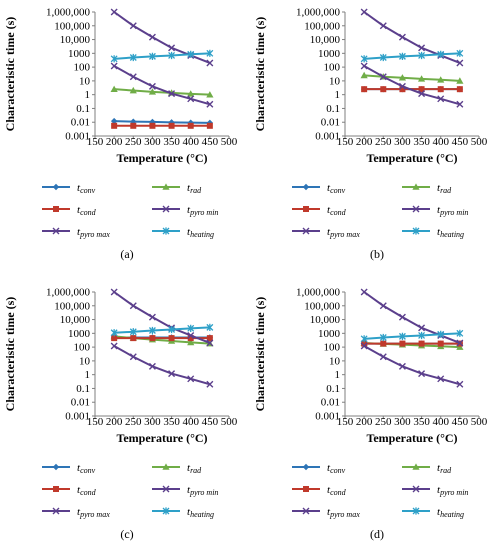 This screenshot has width=499, height=555. What do you see at coordinates (162, 339) in the screenshot?
I see `series-rad` at bounding box center [162, 339].